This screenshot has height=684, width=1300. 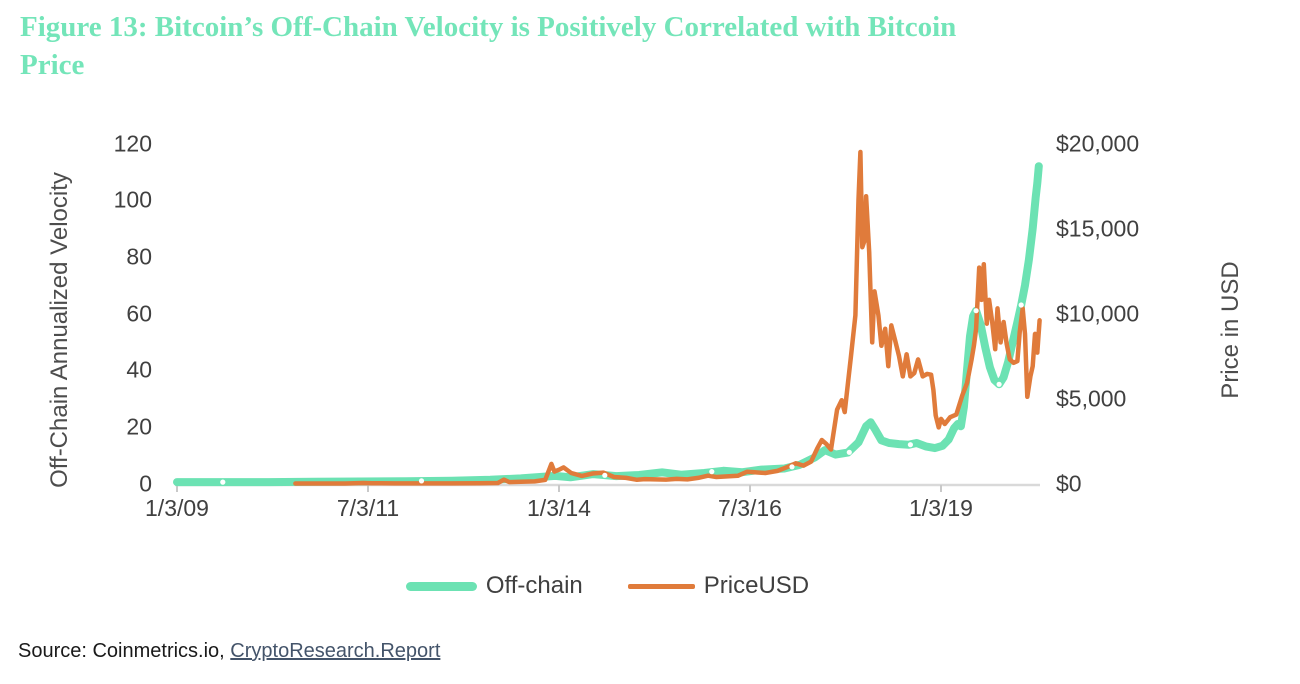 What do you see at coordinates (756, 585) in the screenshot?
I see `legend-label-priceusd: PriceUSD` at bounding box center [756, 585].